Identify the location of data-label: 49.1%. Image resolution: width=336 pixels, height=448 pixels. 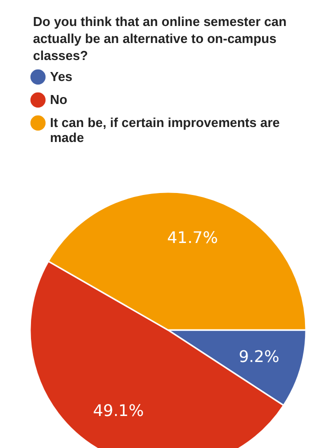
(118, 410).